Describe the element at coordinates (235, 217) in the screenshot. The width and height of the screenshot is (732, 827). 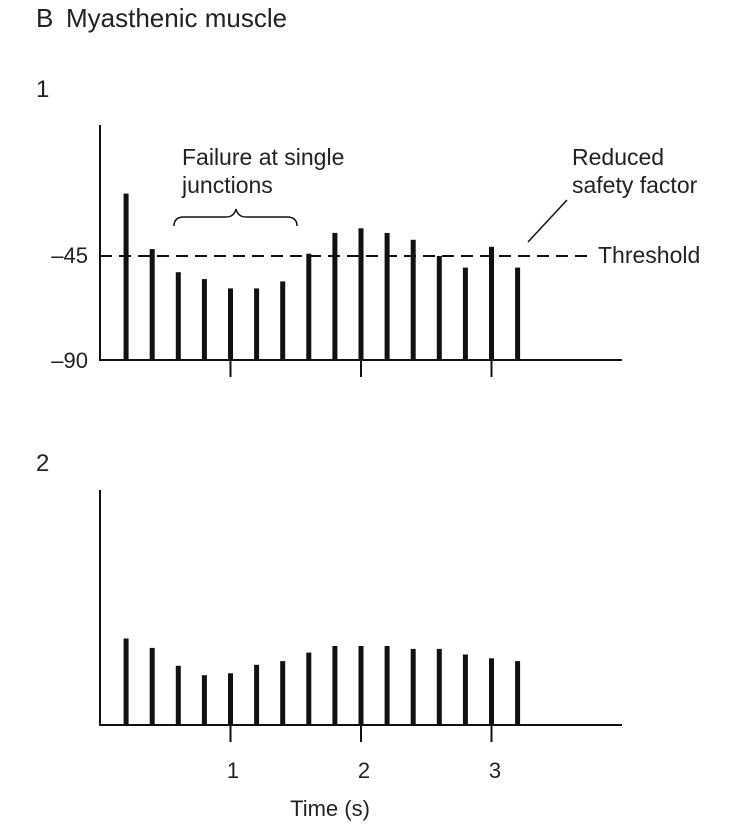
I see `failure-brace` at that location.